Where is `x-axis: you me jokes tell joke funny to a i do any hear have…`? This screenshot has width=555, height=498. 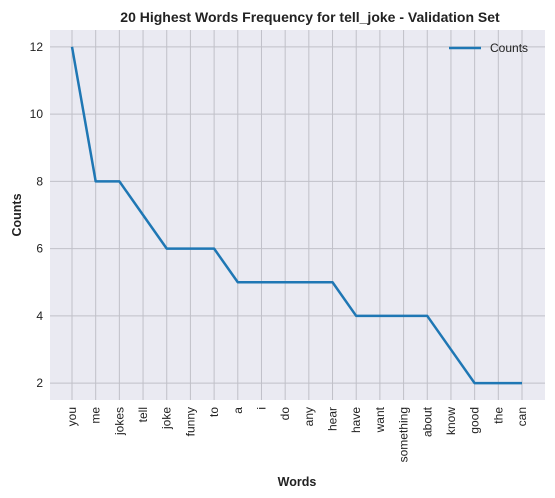 x-axis: you me jokes tell joke funny to a i do any hear have… is located at coordinates (297, 434).